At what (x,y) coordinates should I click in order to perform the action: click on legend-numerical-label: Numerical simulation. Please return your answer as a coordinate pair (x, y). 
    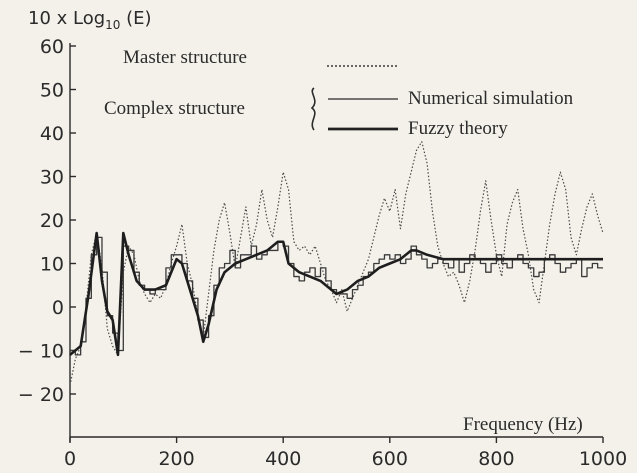
    Looking at the image, I should click on (491, 98).